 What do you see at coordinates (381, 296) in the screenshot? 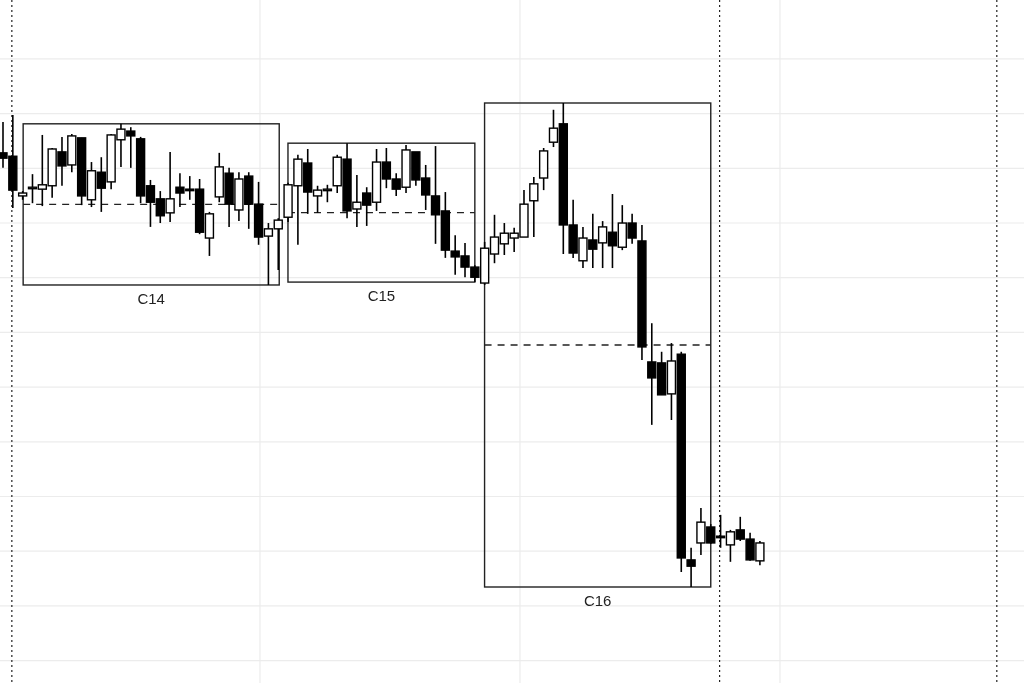
I see `annotation: C15` at bounding box center [381, 296].